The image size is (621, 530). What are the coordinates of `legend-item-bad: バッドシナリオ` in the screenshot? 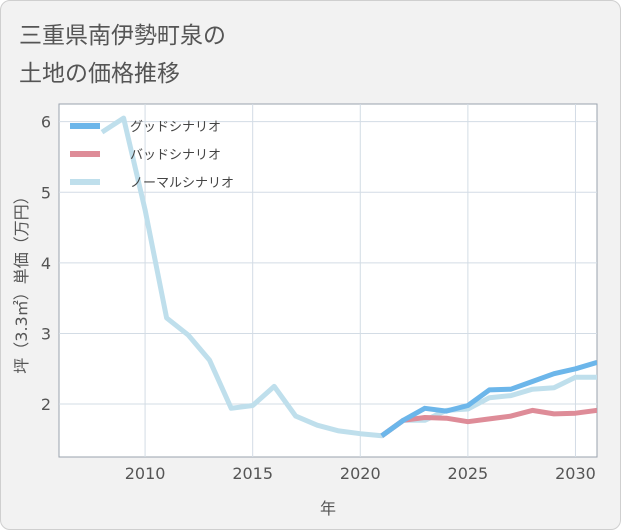 It's located at (145, 155).